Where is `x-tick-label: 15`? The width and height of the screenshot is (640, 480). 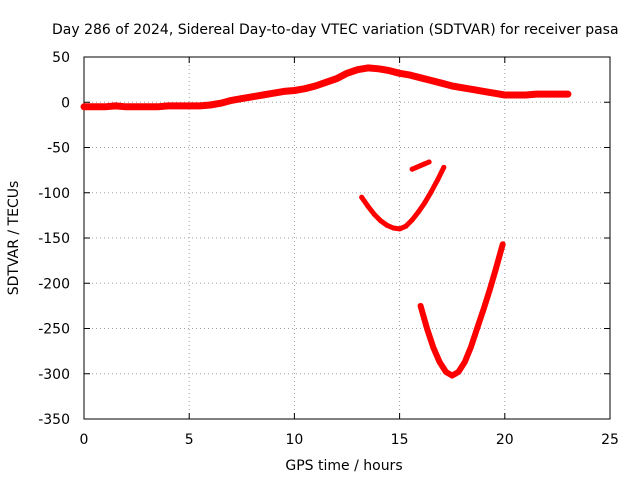 x-tick-label: 15 is located at coordinates (400, 440).